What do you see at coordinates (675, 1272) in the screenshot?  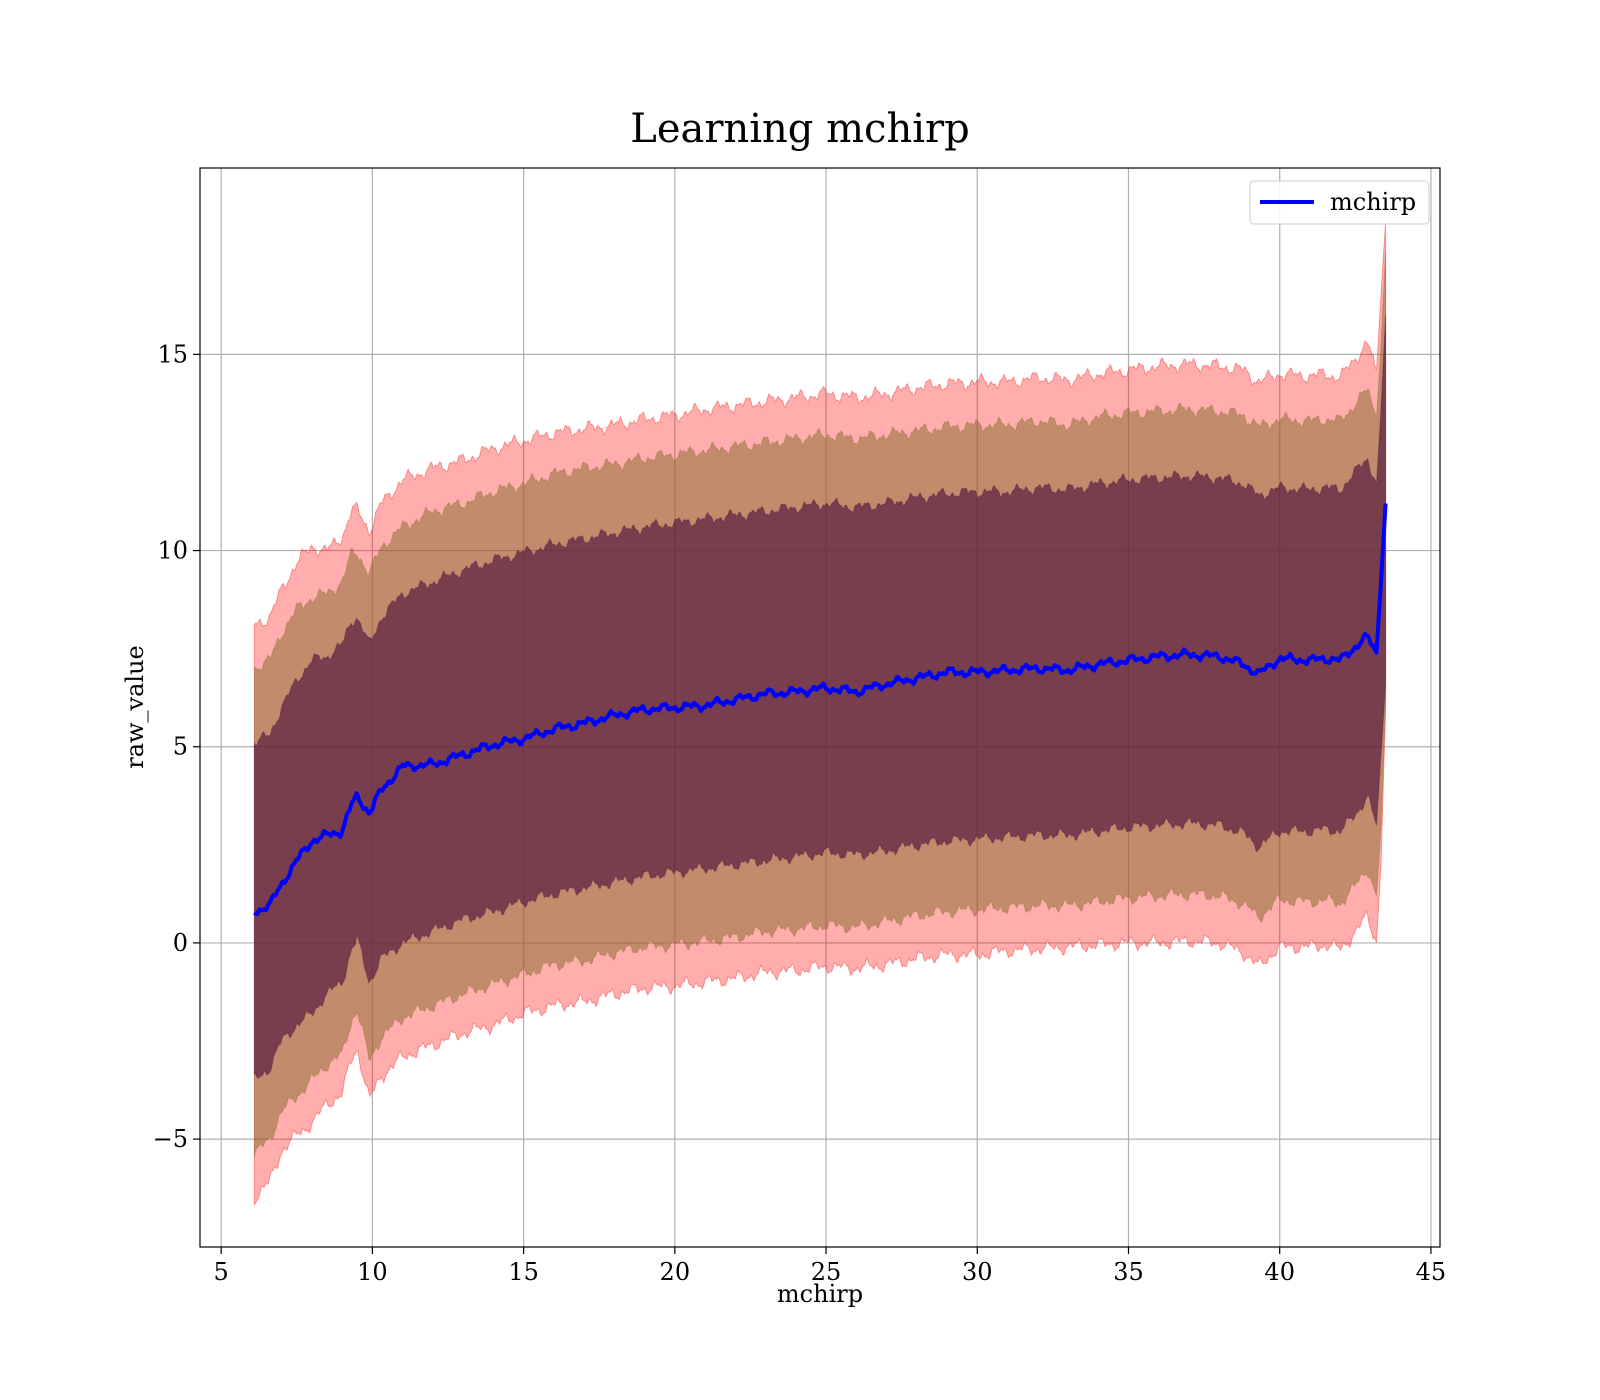 I see `x-tick-label: 20` at bounding box center [675, 1272].